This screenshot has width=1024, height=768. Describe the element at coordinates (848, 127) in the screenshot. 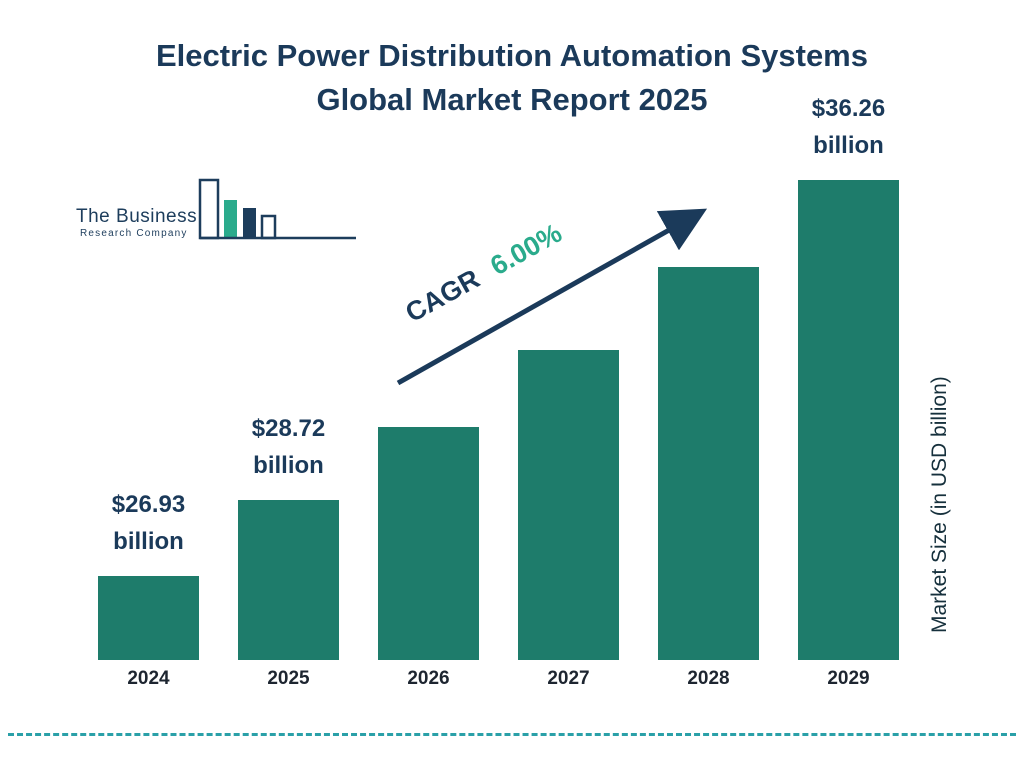

I see `data-label-2029: $36.26 billion` at that location.